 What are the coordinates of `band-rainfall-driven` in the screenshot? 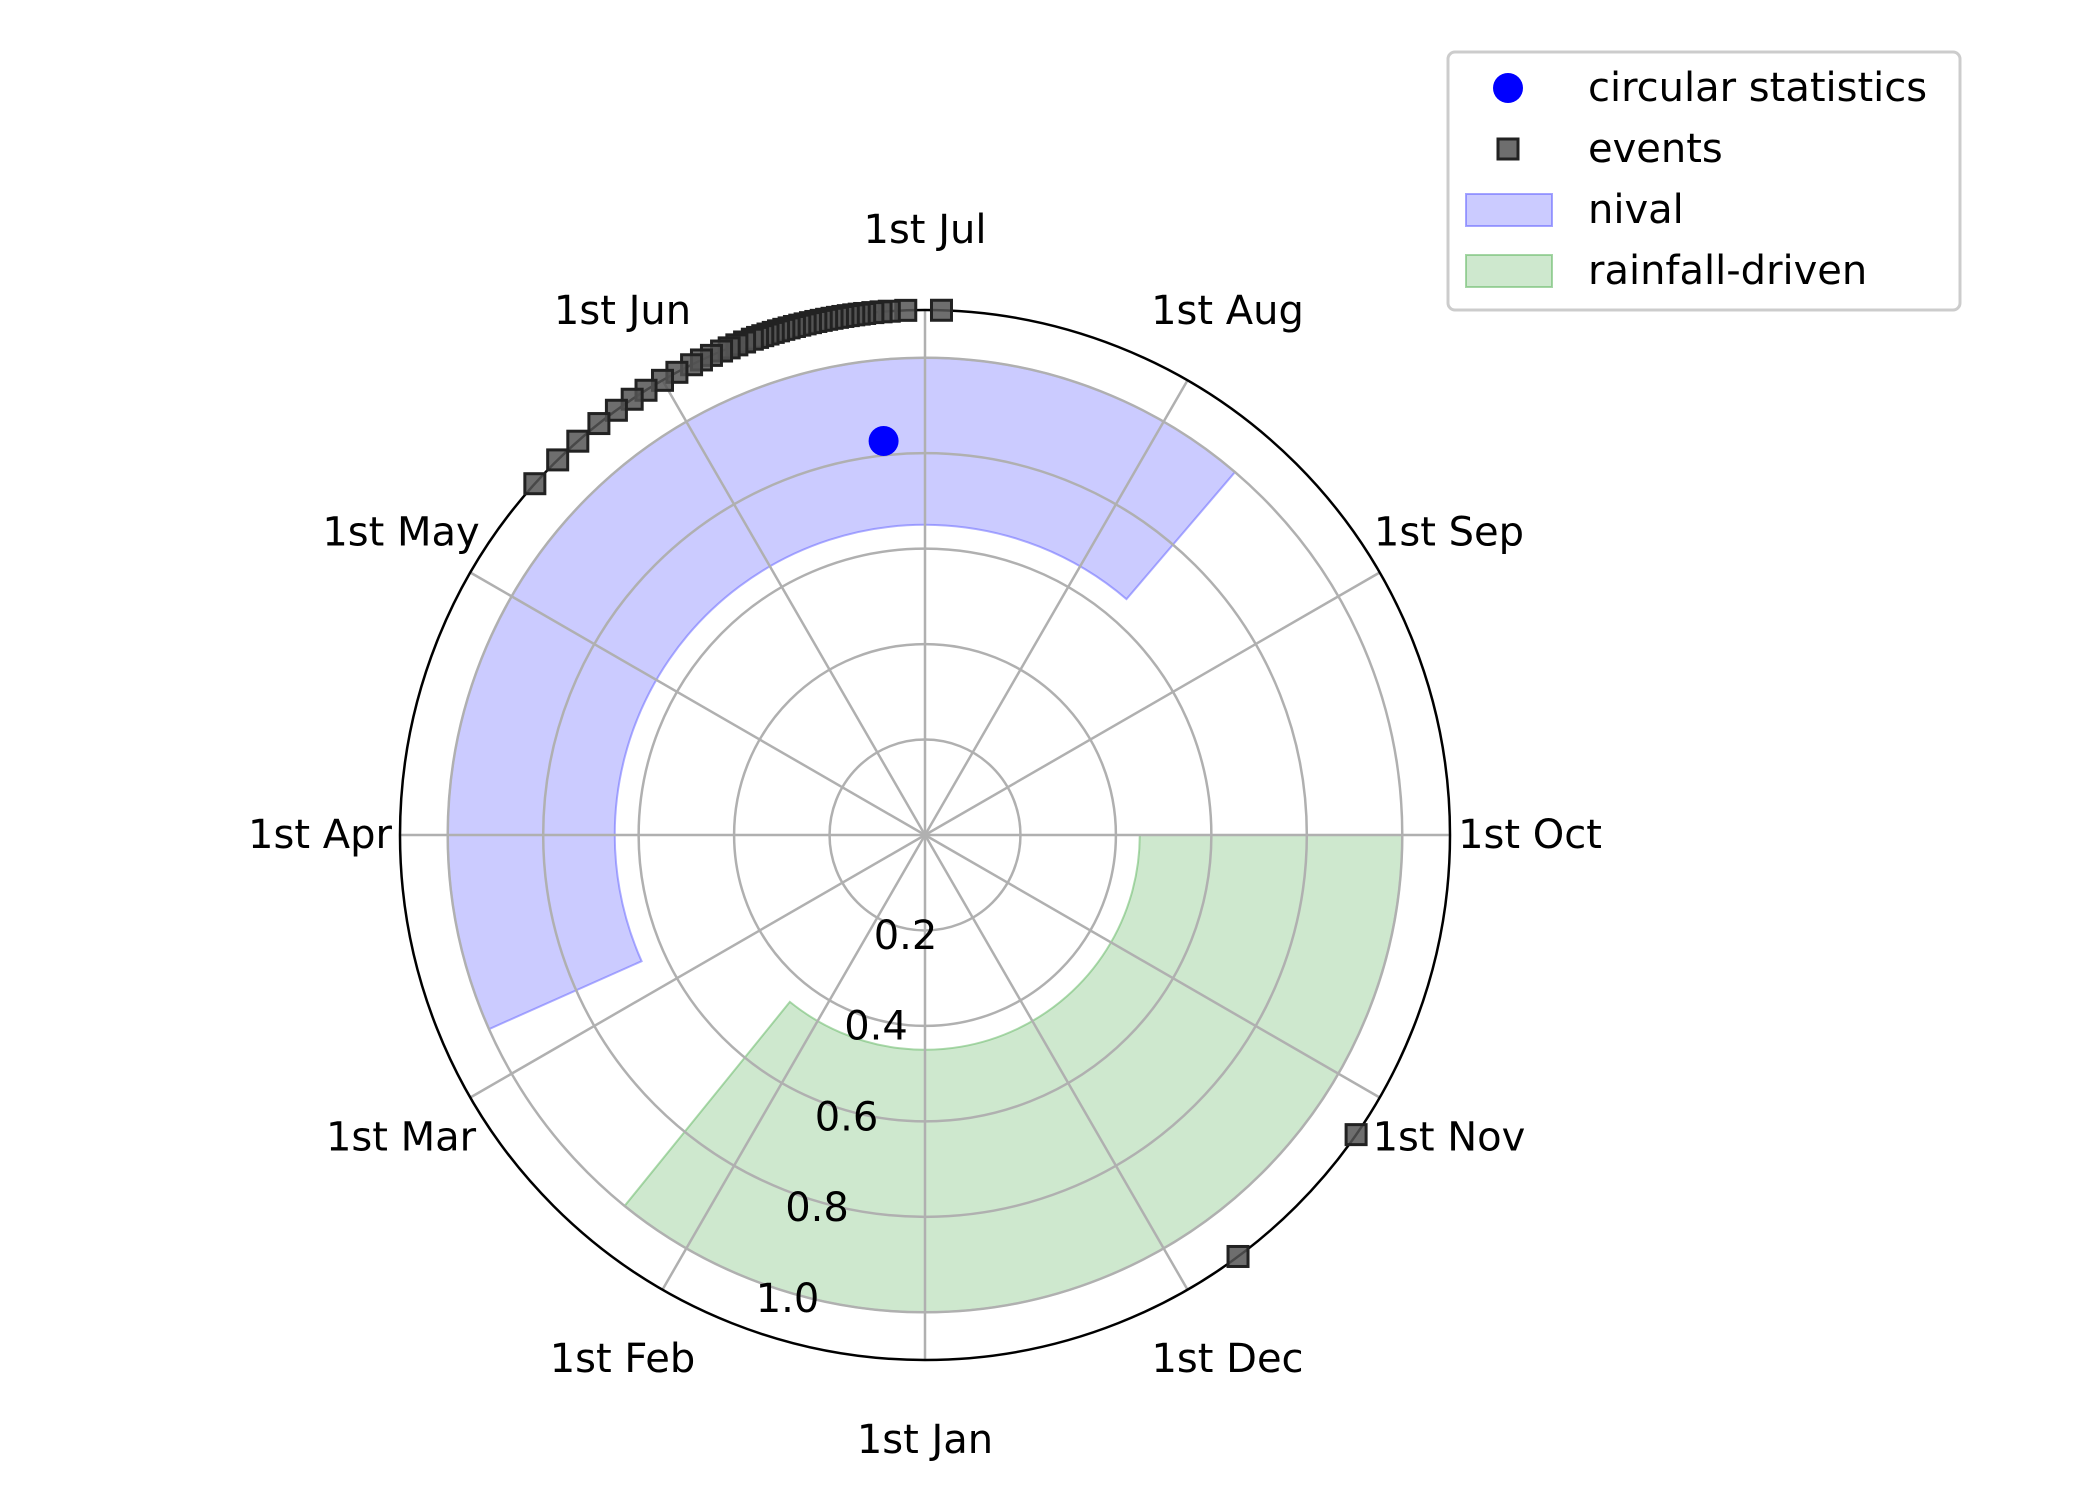 It's located at (1013, 1074).